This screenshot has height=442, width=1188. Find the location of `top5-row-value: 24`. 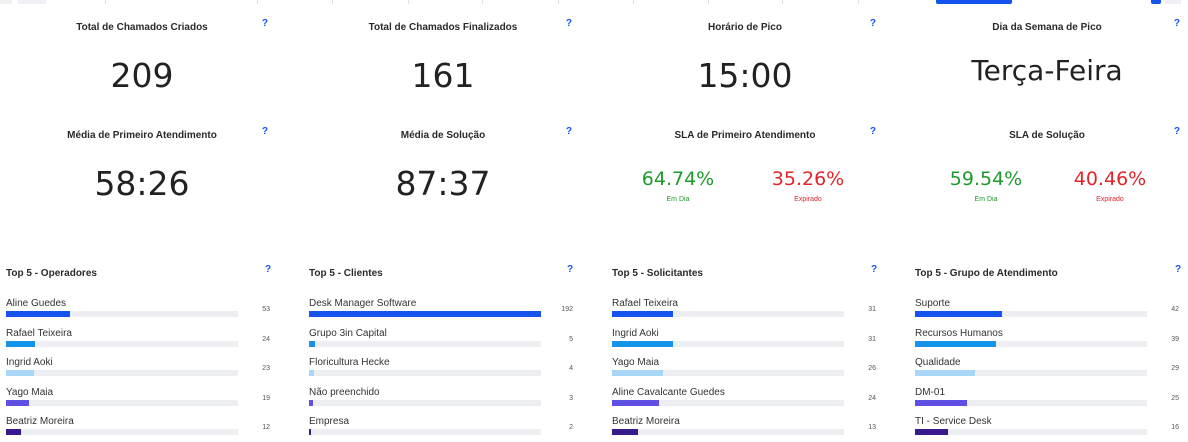

top5-row-value: 24 is located at coordinates (872, 398).